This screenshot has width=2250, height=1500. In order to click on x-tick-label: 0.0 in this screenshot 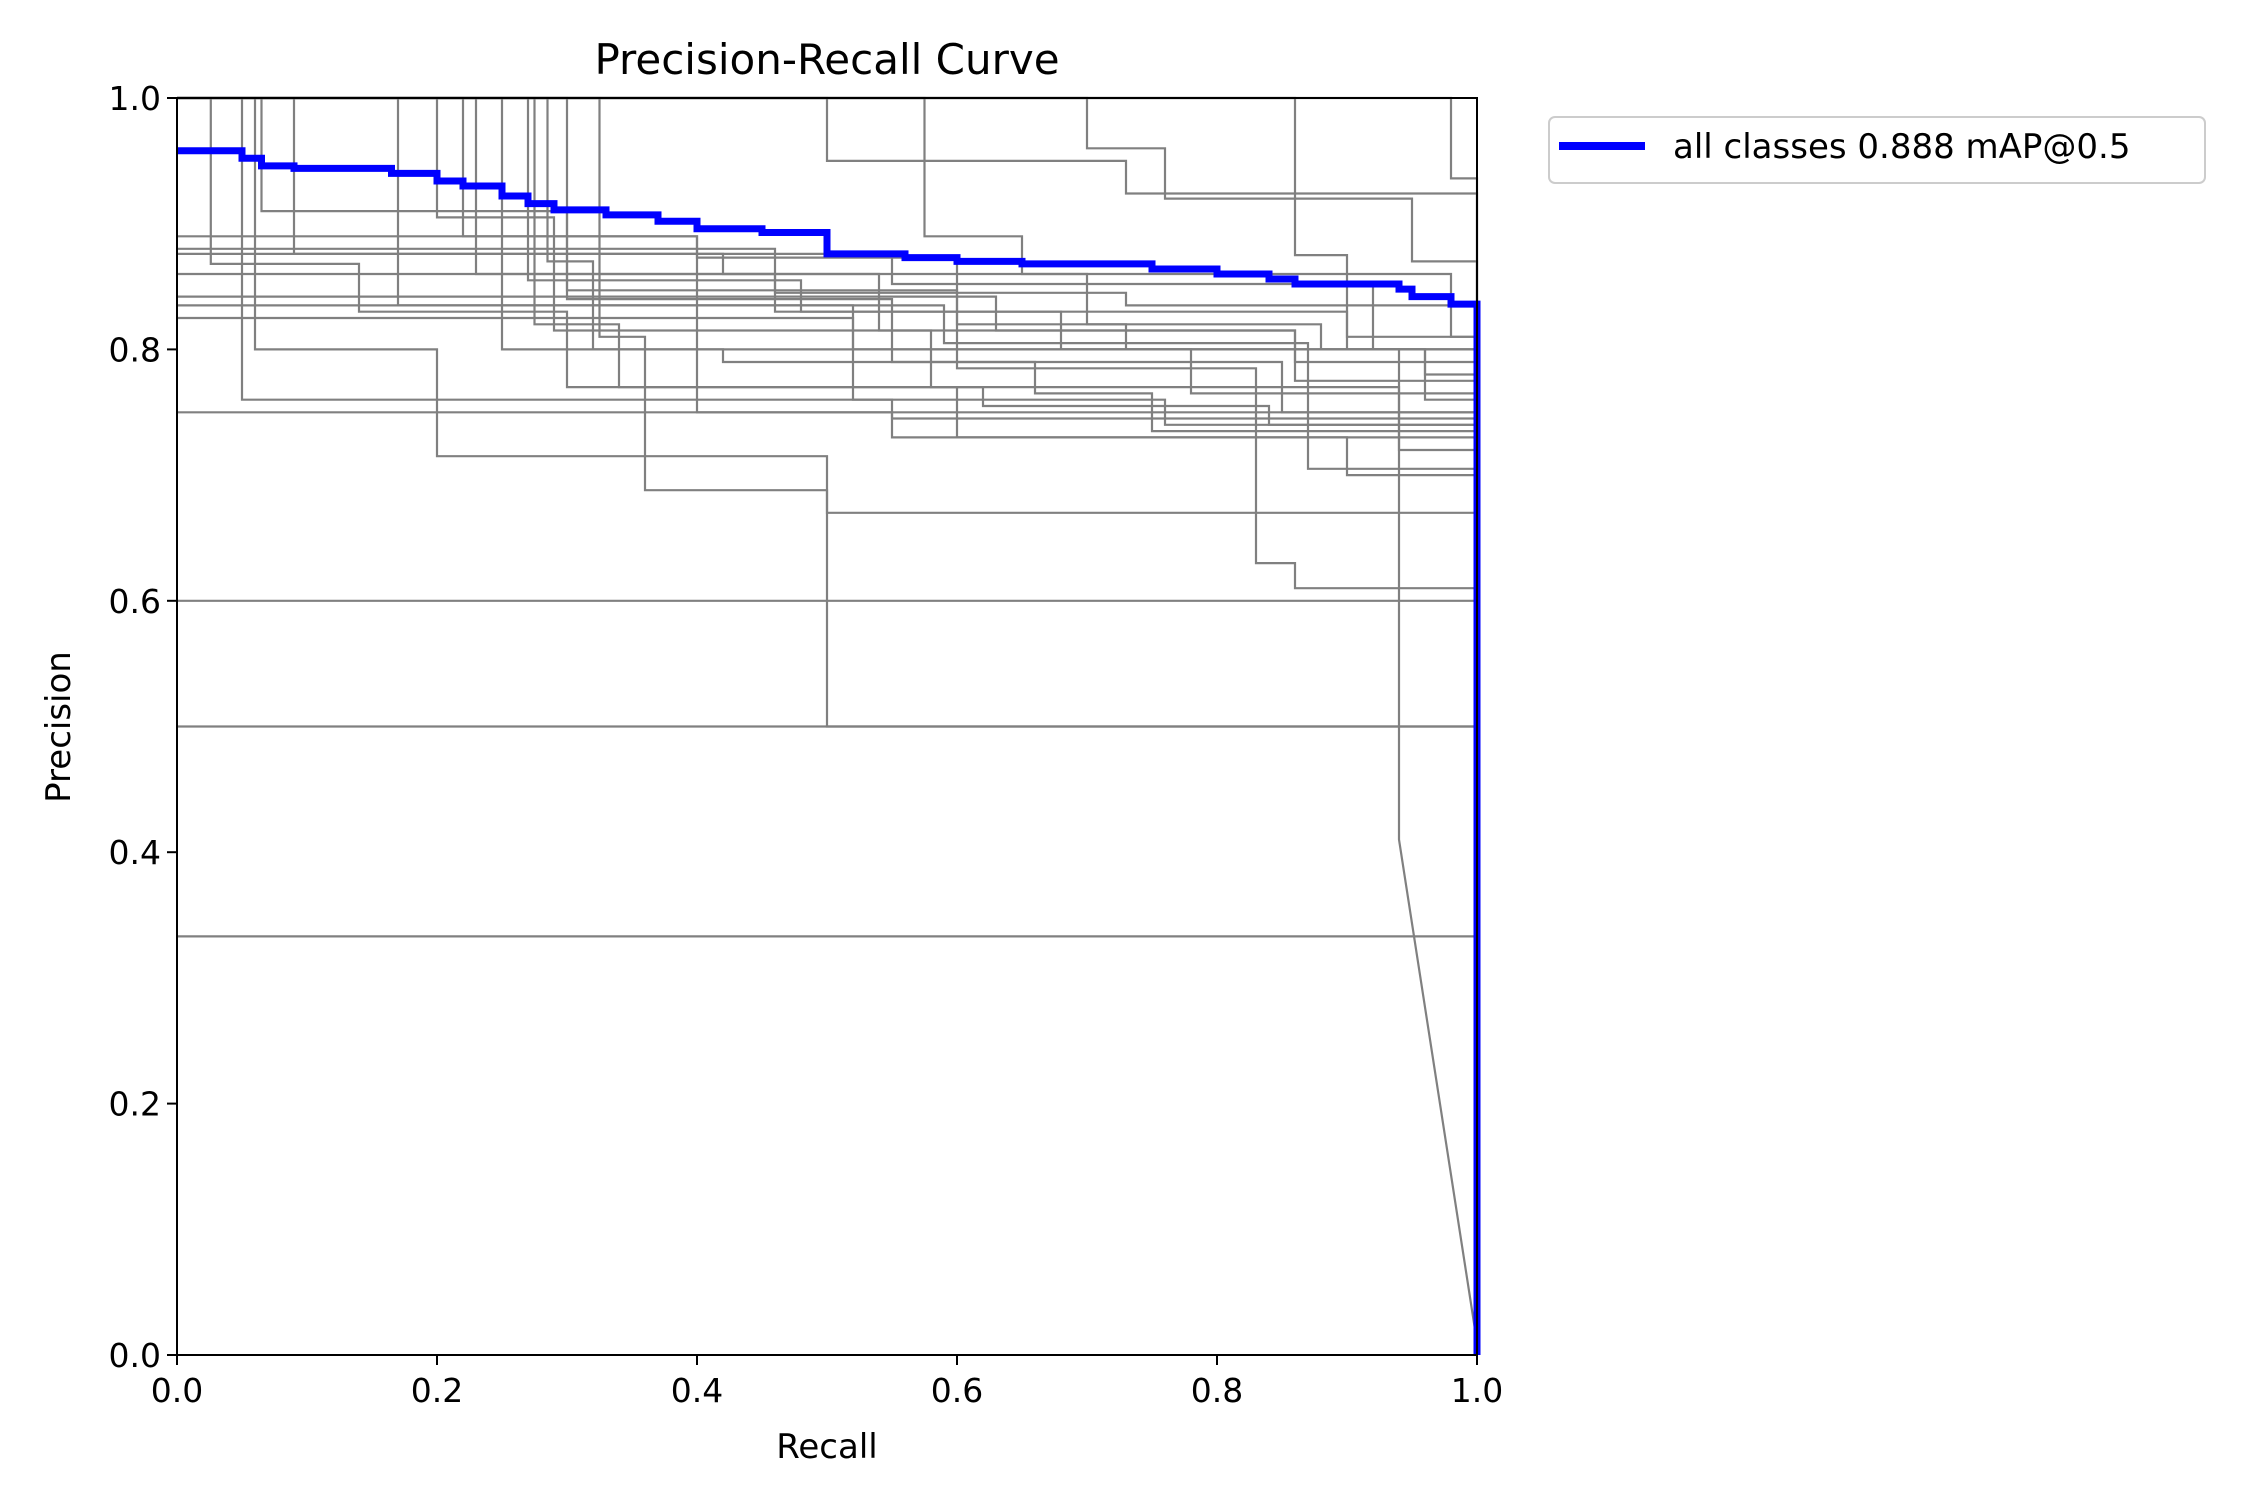, I will do `click(177, 1390)`.